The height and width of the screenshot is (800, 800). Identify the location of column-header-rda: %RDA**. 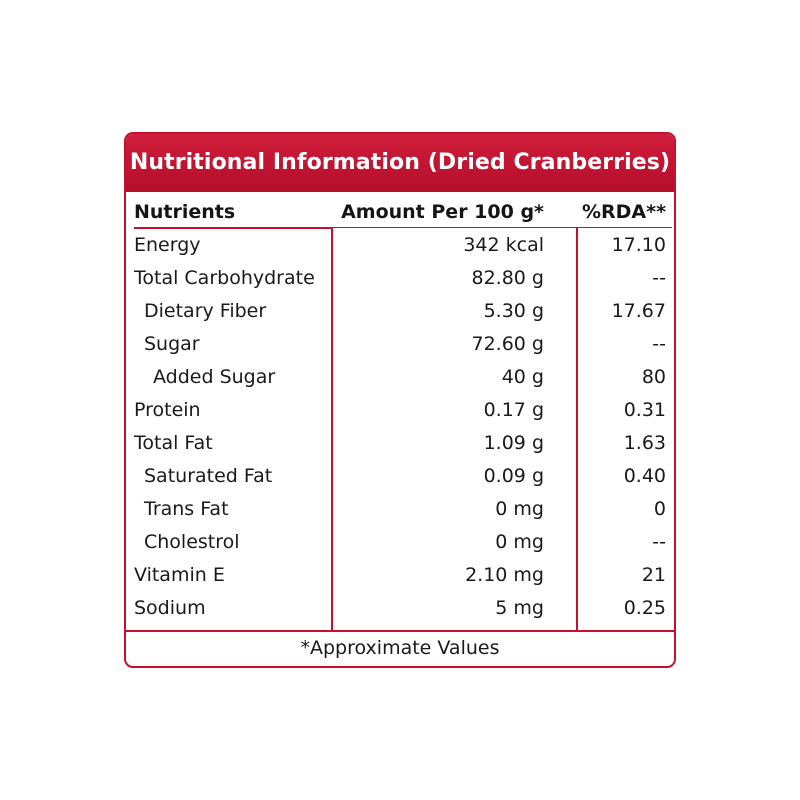
(623, 212).